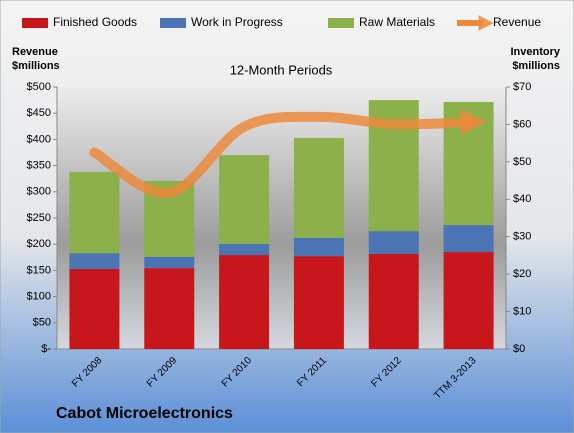 This screenshot has width=574, height=433. What do you see at coordinates (535, 52) in the screenshot?
I see `y2-axis-title: Inventory` at bounding box center [535, 52].